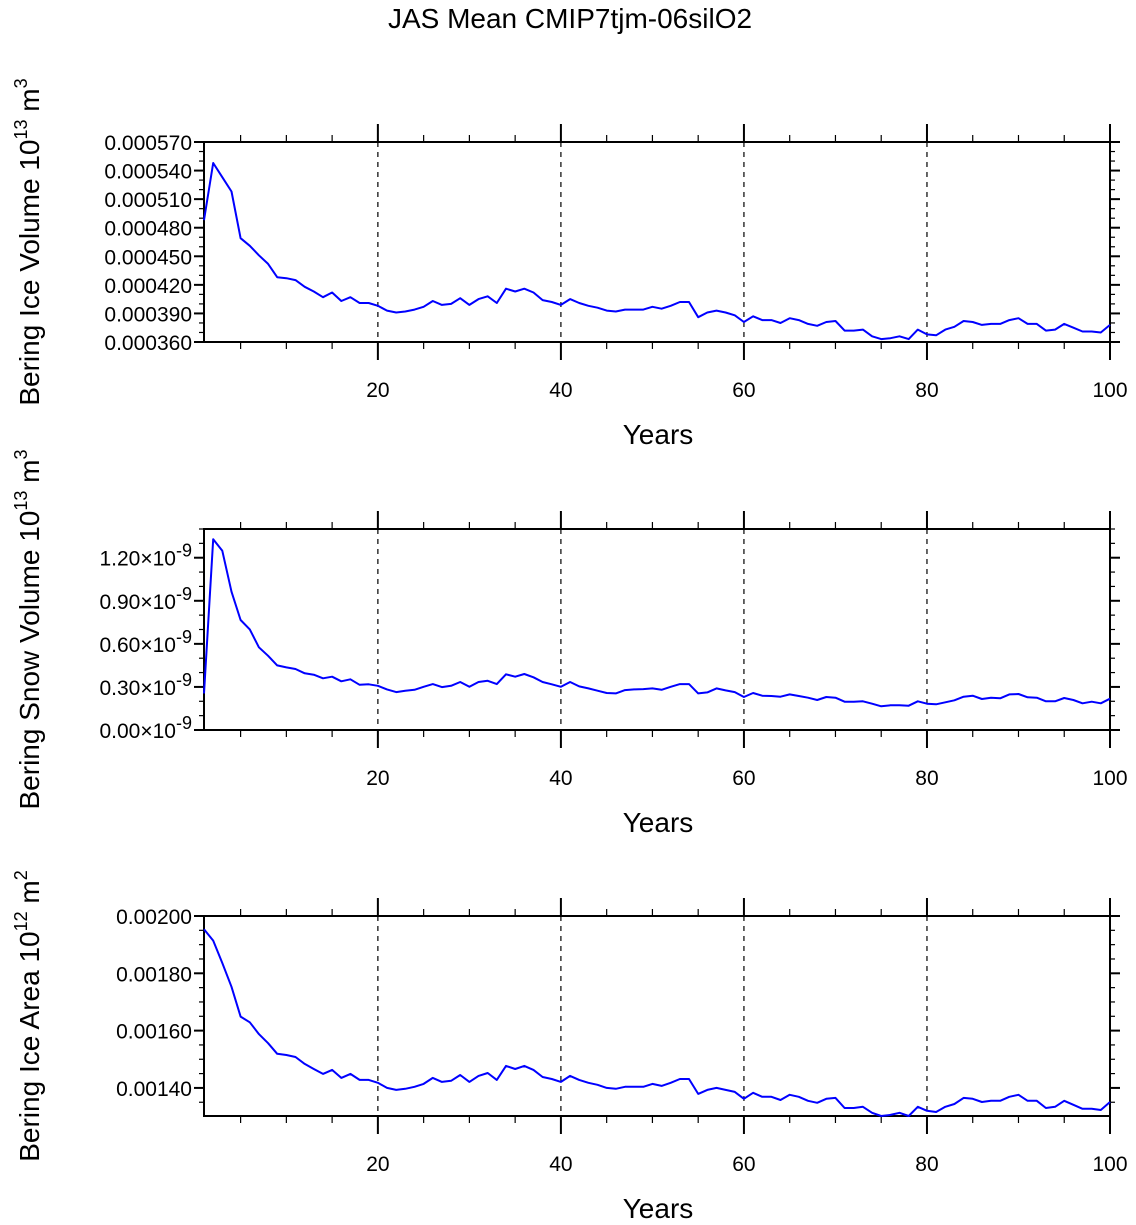  I want to click on y-tick-label: 0.000570, so click(148, 143).